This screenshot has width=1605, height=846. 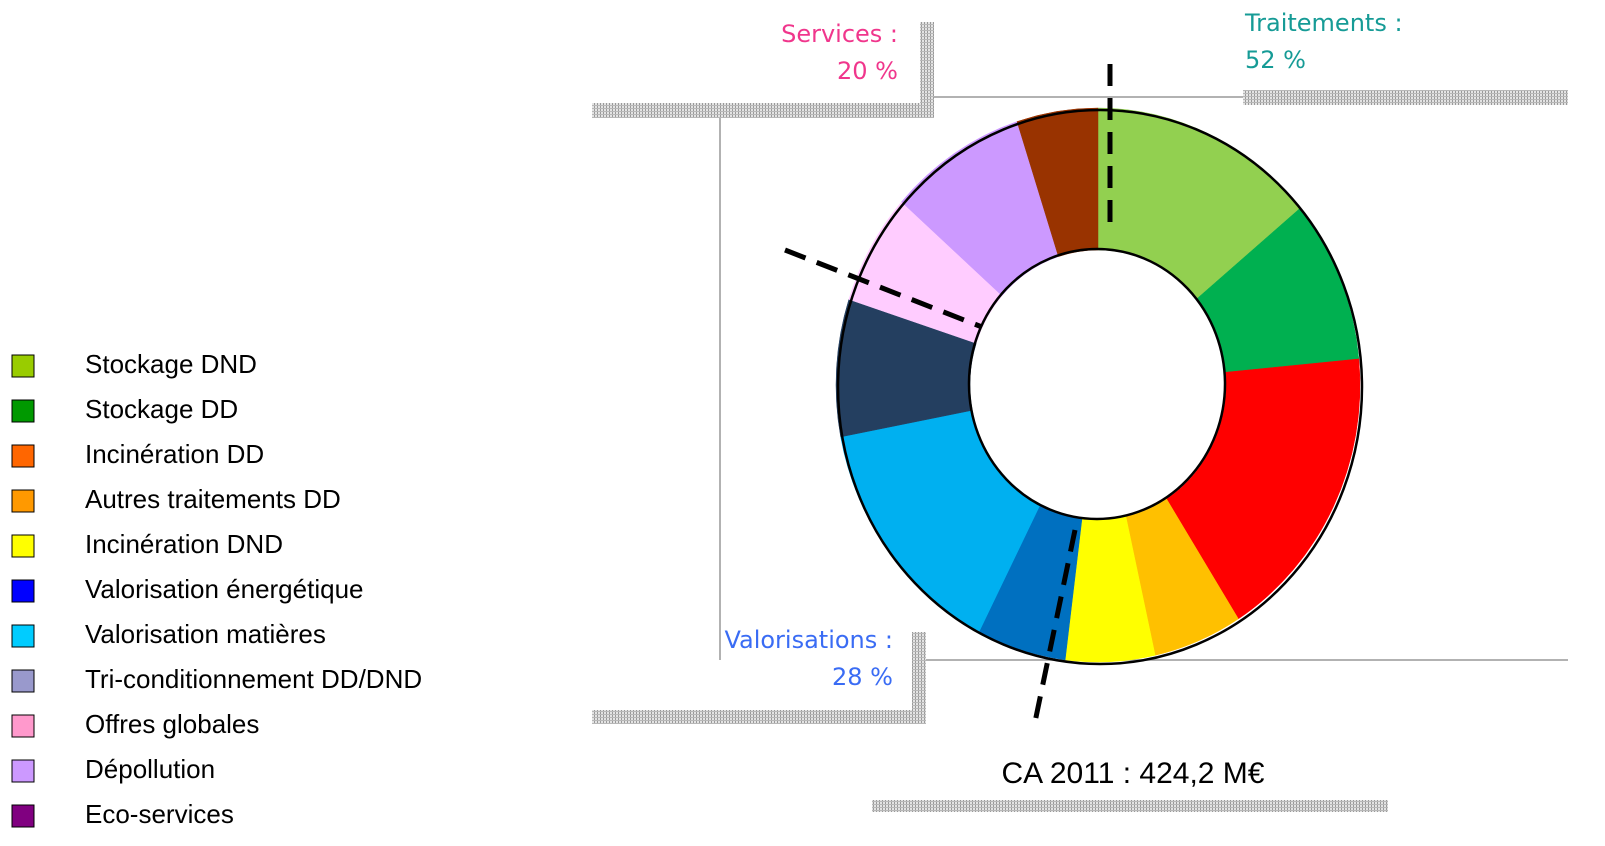 I want to click on legend-label: Autres traitements DD, so click(x=213, y=499).